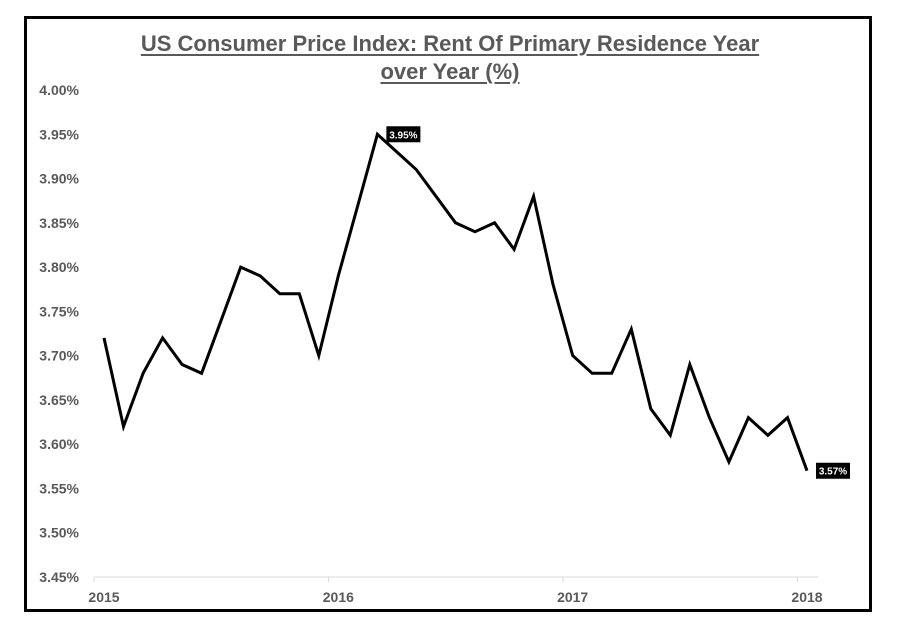  What do you see at coordinates (455, 597) in the screenshot?
I see `x-axis-tick-labels: 2015 2016 2017 2018` at bounding box center [455, 597].